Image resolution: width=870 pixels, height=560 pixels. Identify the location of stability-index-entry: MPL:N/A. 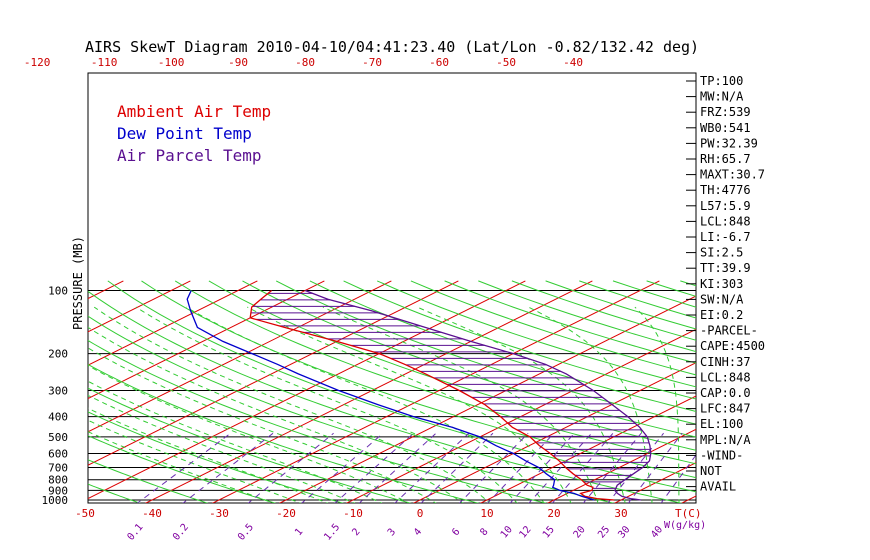
(725, 440).